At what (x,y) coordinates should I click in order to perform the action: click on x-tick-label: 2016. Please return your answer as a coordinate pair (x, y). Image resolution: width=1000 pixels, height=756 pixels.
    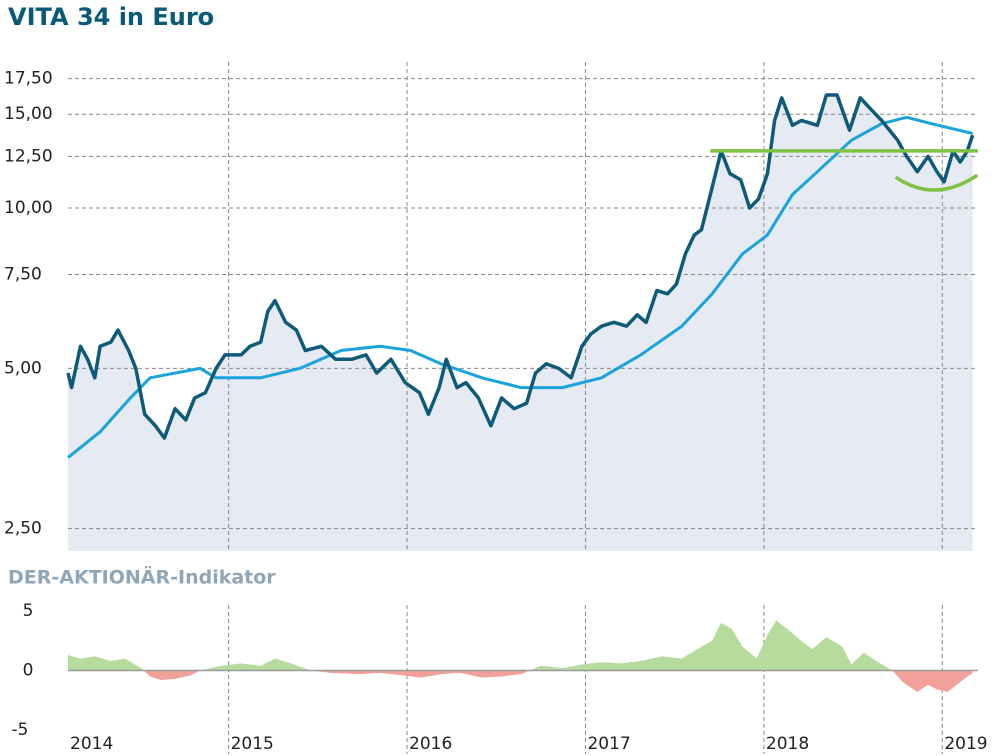
    Looking at the image, I should click on (430, 744).